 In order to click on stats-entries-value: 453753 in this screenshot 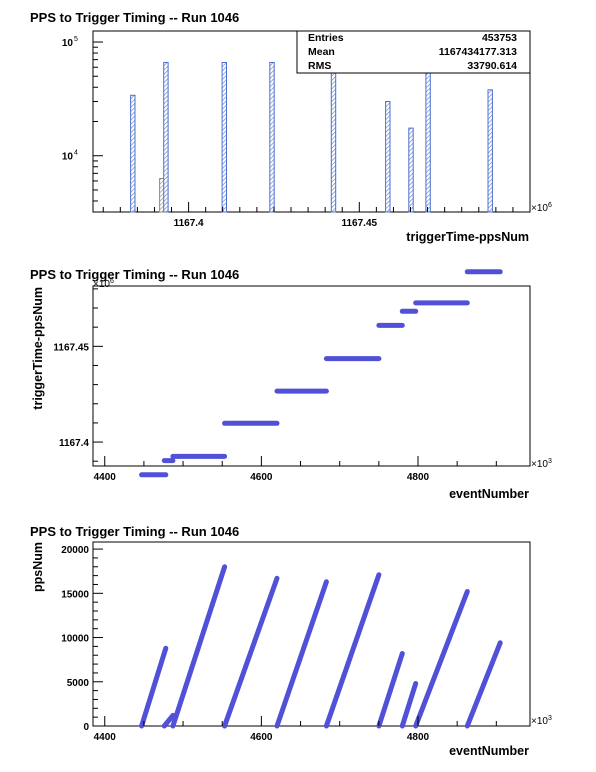, I will do `click(499, 38)`.